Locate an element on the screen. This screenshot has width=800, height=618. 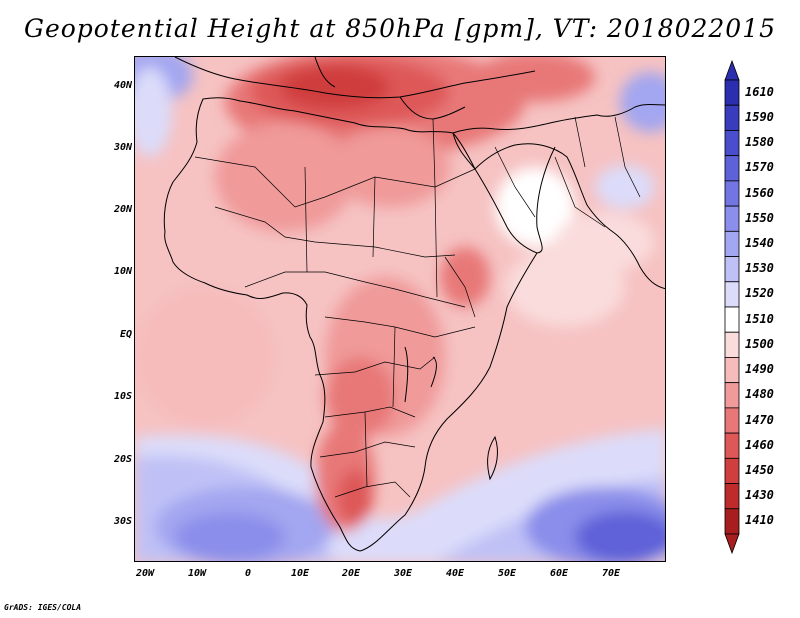
colorbar-label: 1560 is located at coordinates (759, 192).